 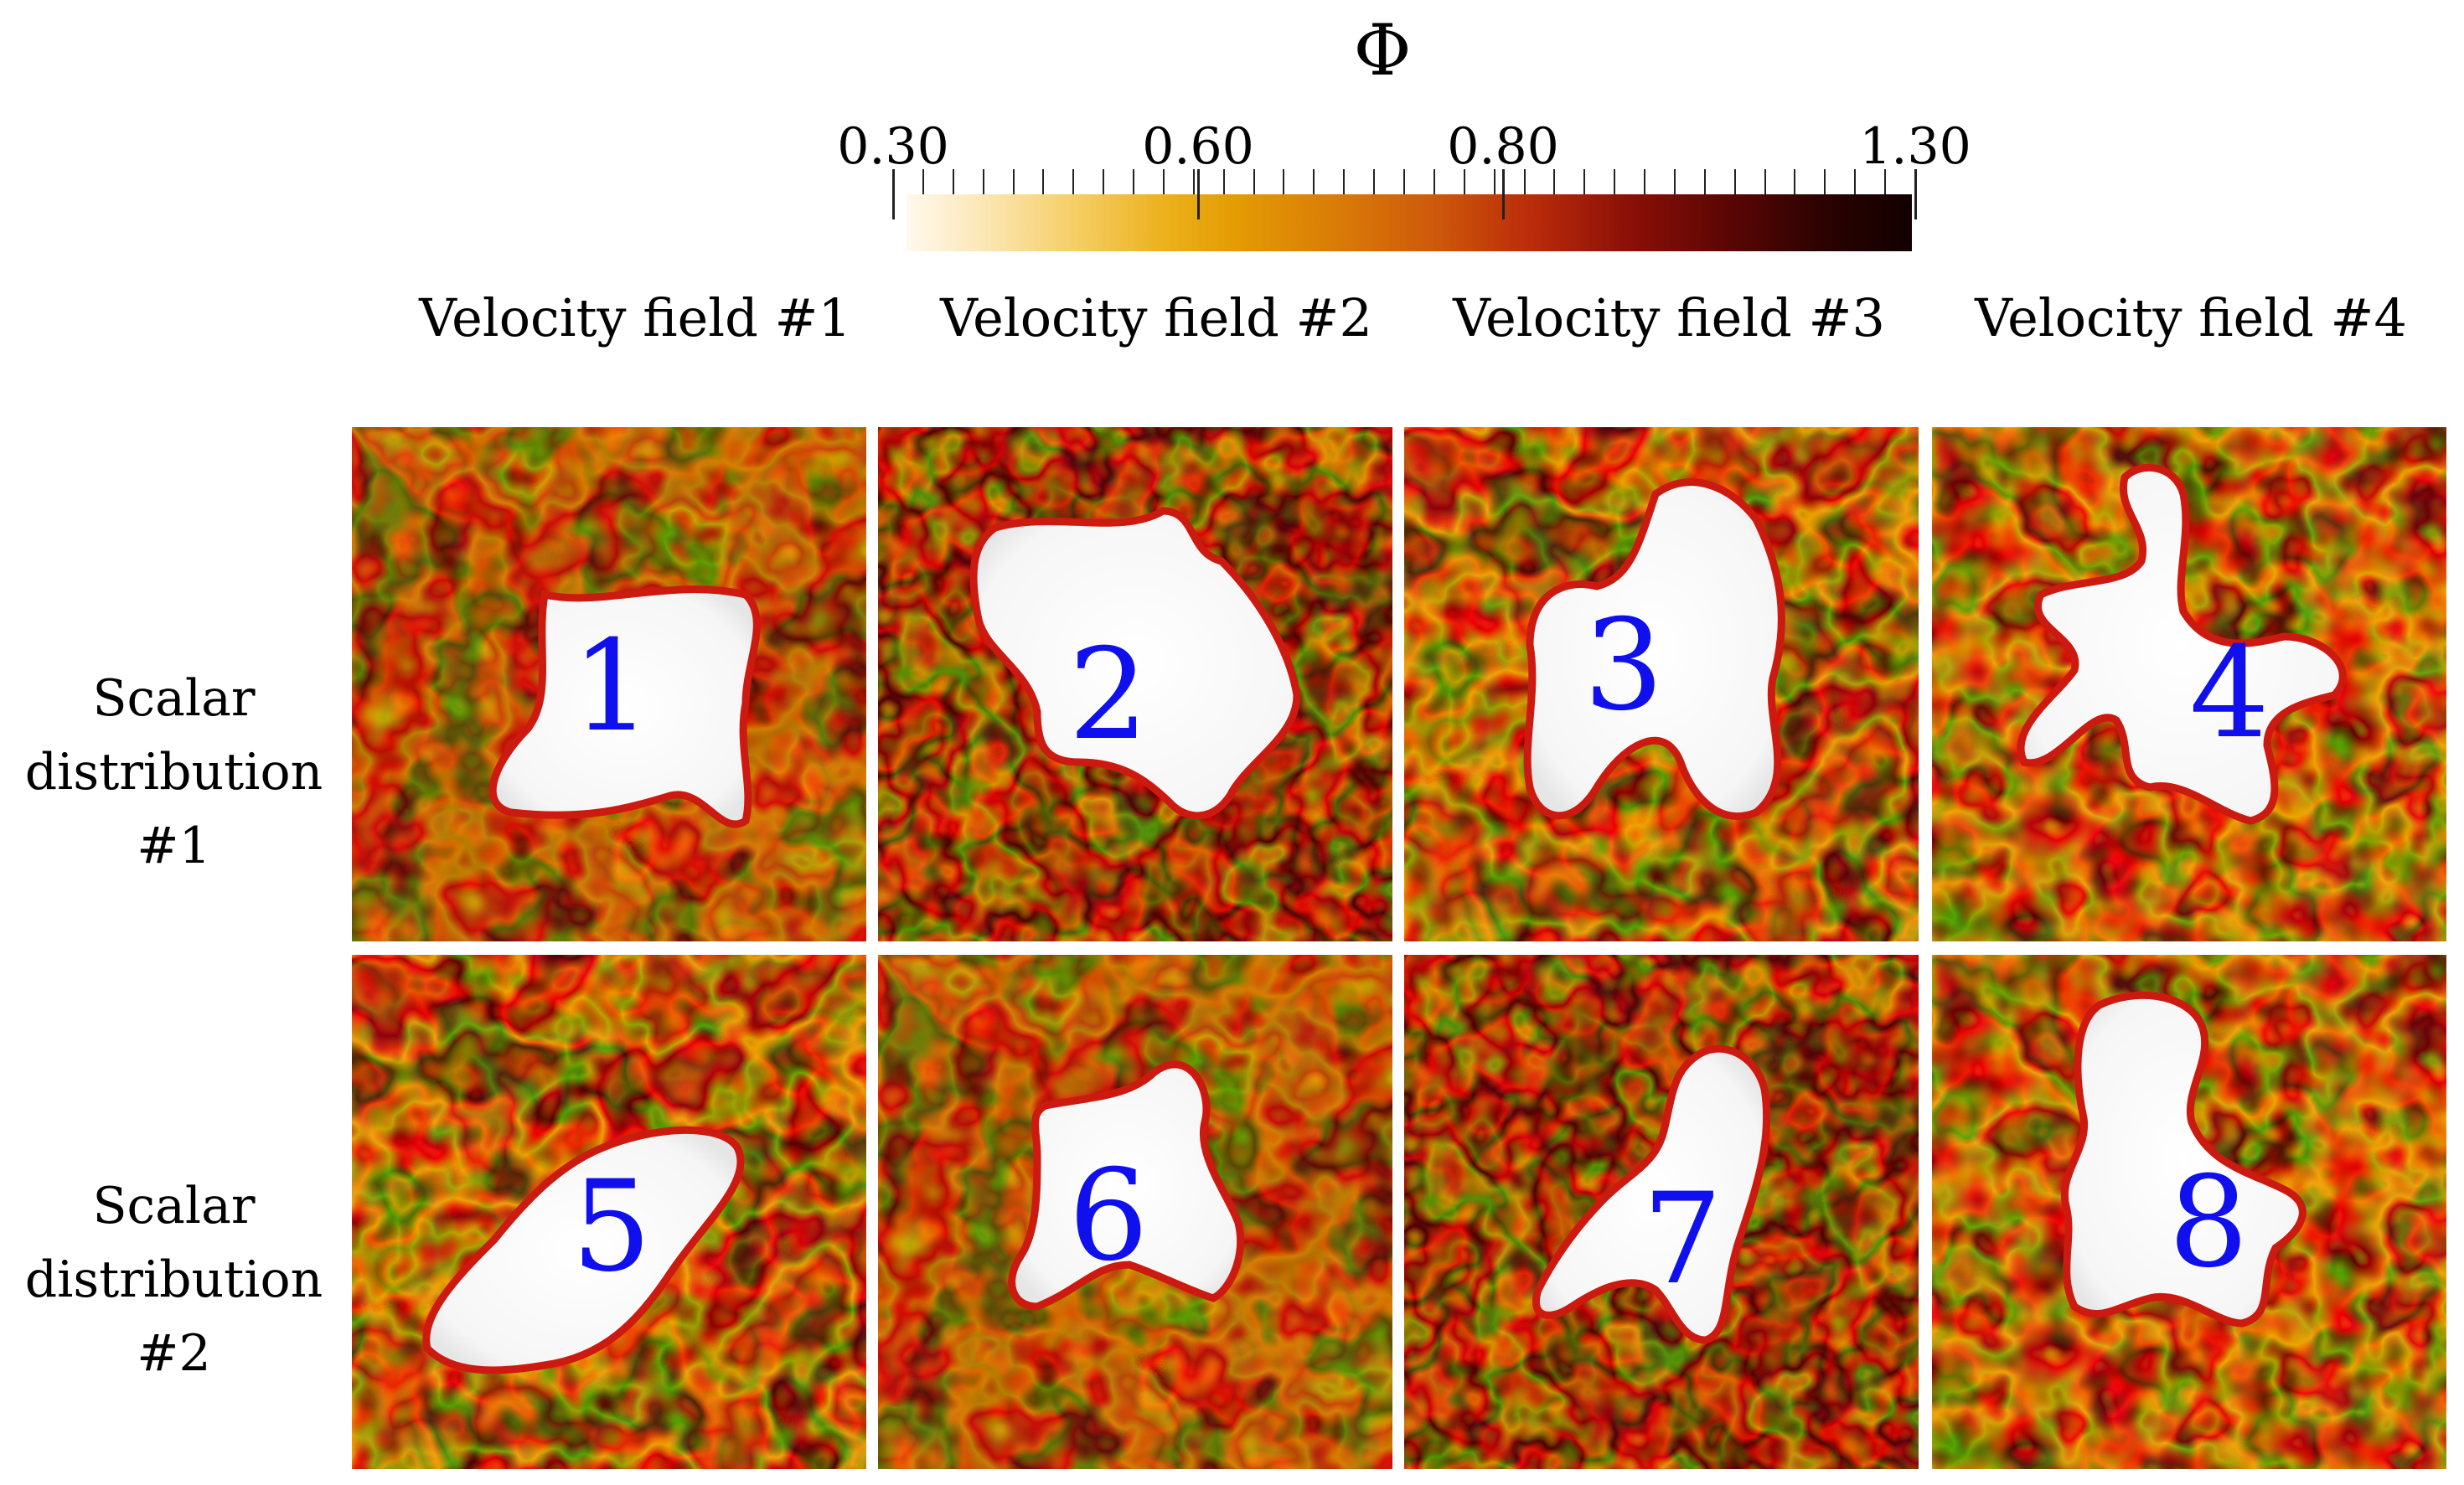 I want to click on colorbar-tick-label-060: 0.60, so click(x=1198, y=146).